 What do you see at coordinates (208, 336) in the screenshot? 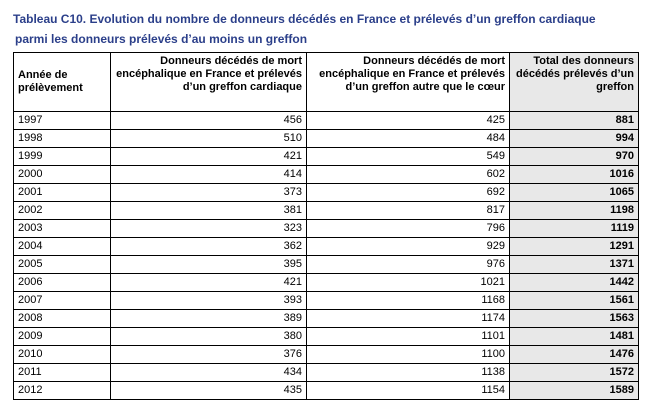
I see `cell-cardiac-donors: 380` at bounding box center [208, 336].